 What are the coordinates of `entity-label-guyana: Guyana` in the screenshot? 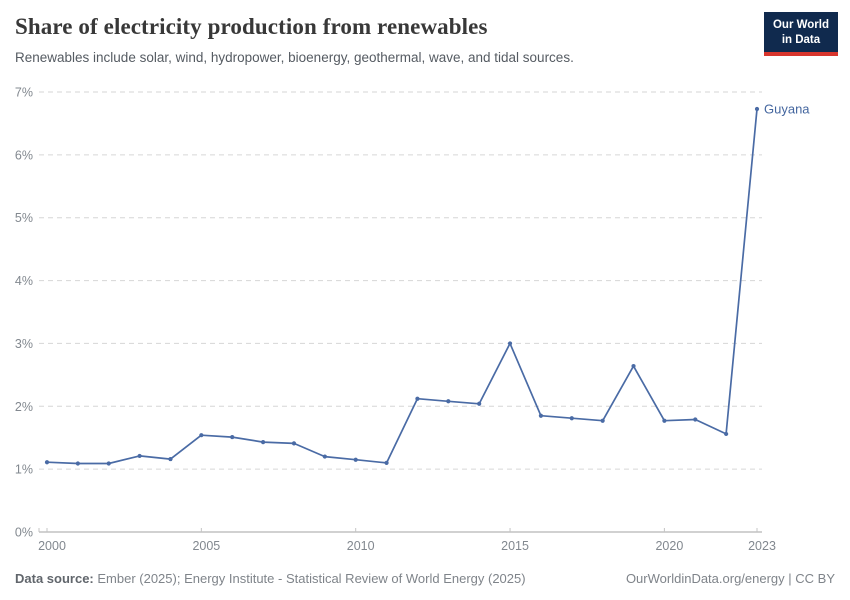 It's located at (787, 108).